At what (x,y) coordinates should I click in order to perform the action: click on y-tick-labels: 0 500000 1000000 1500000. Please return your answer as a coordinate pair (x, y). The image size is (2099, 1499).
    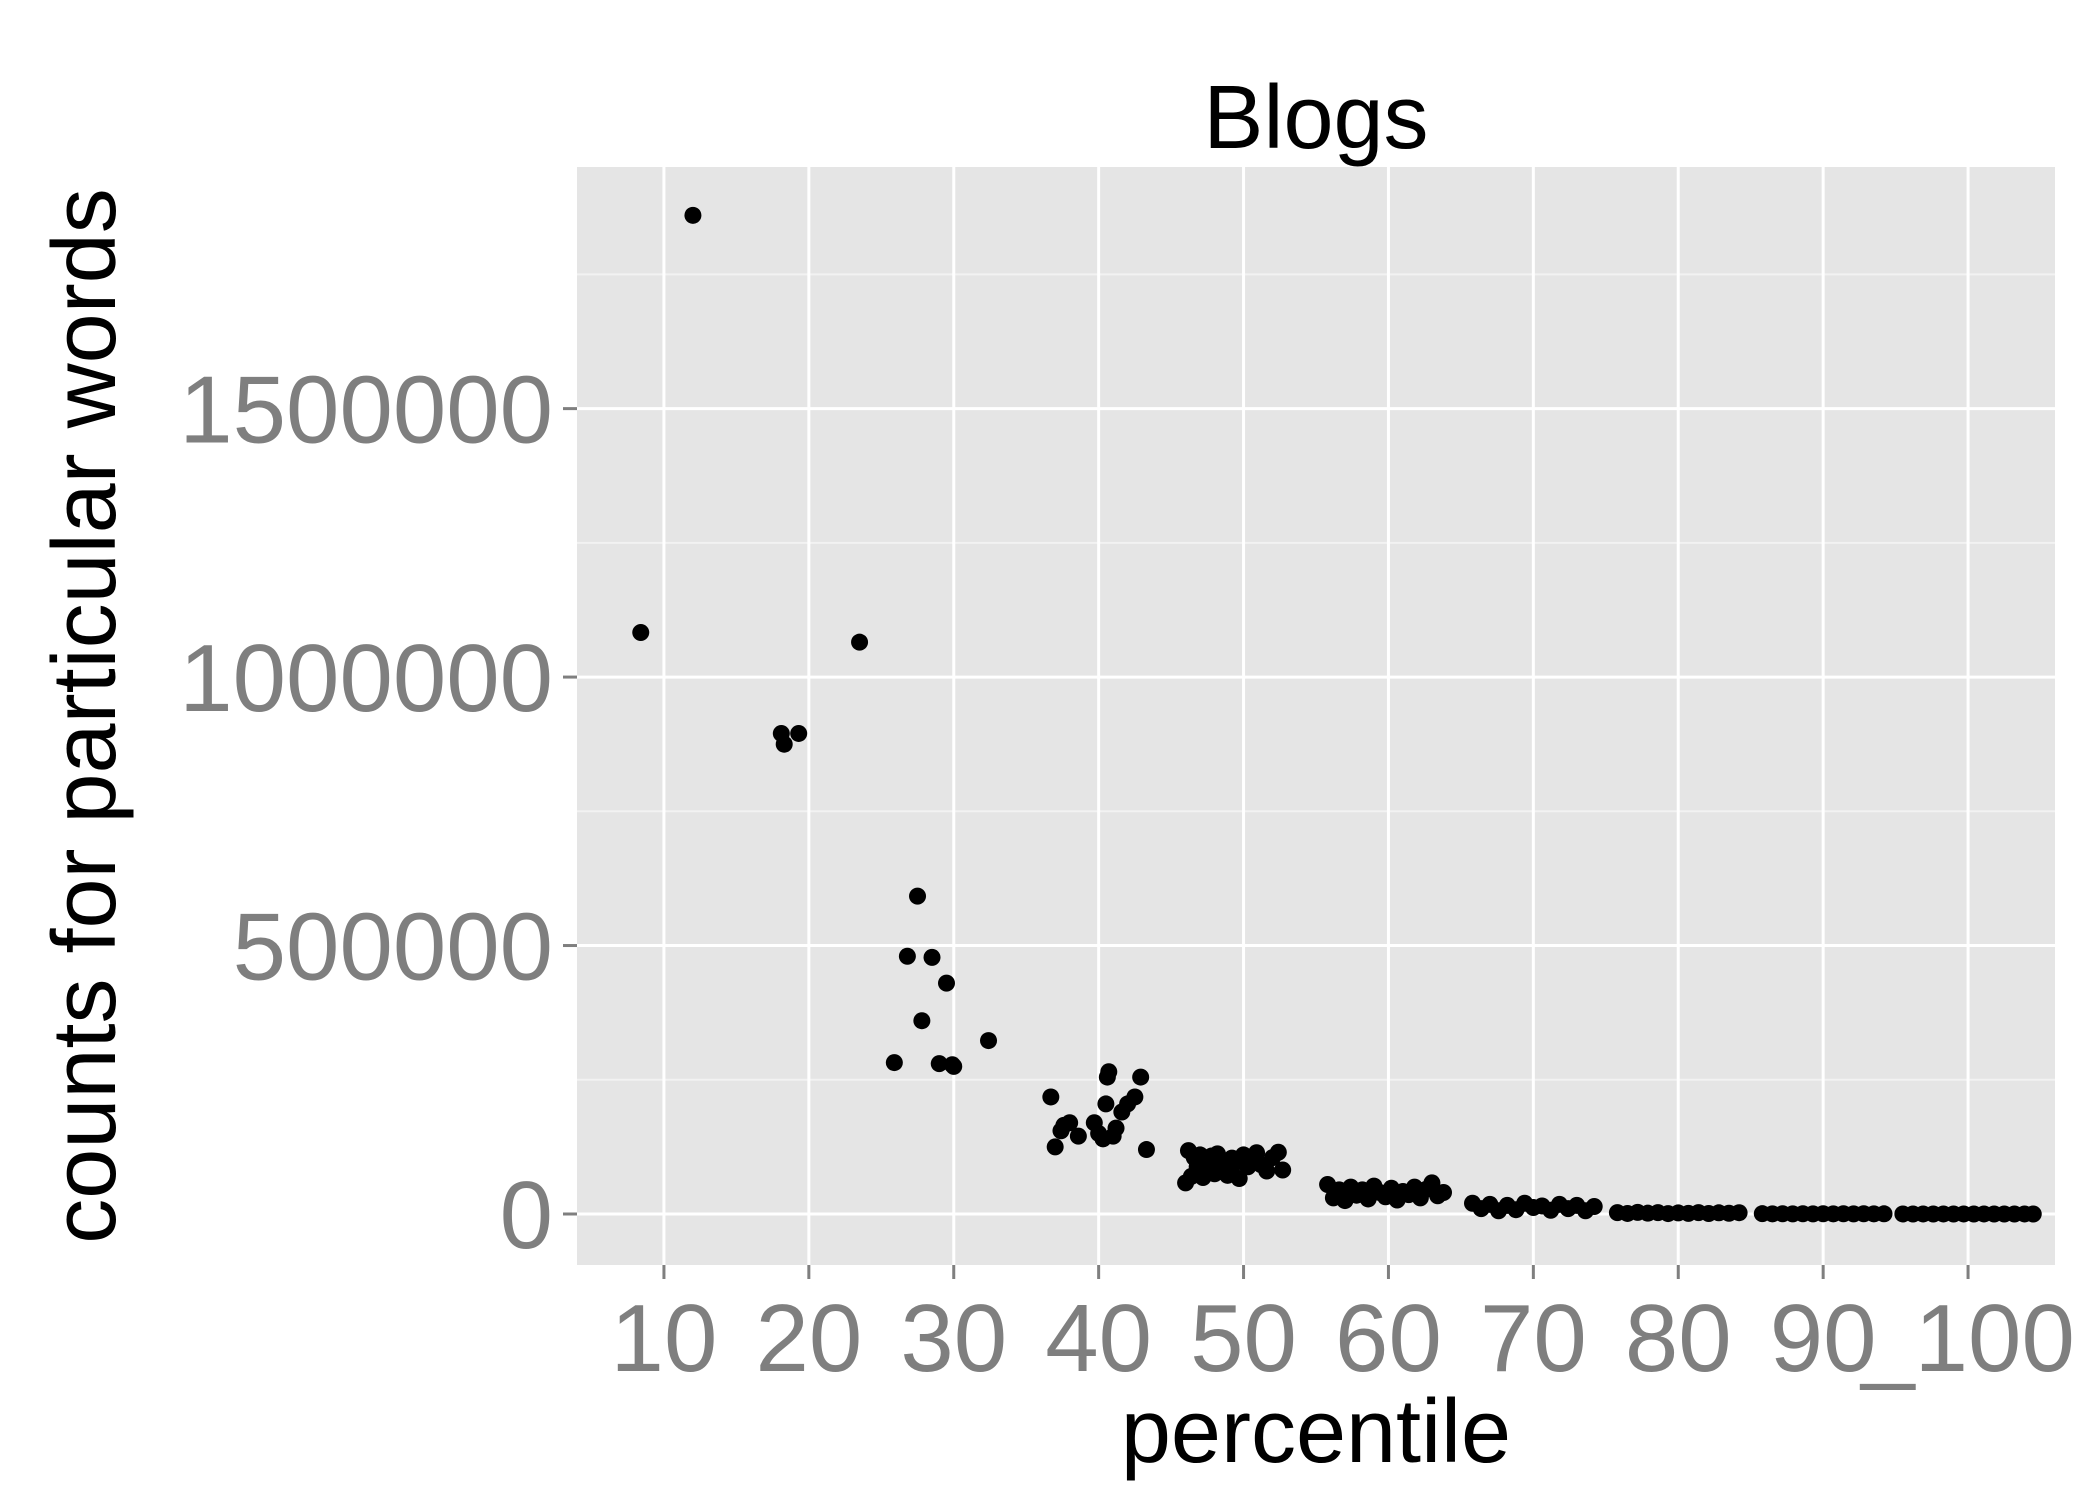
    Looking at the image, I should click on (366, 813).